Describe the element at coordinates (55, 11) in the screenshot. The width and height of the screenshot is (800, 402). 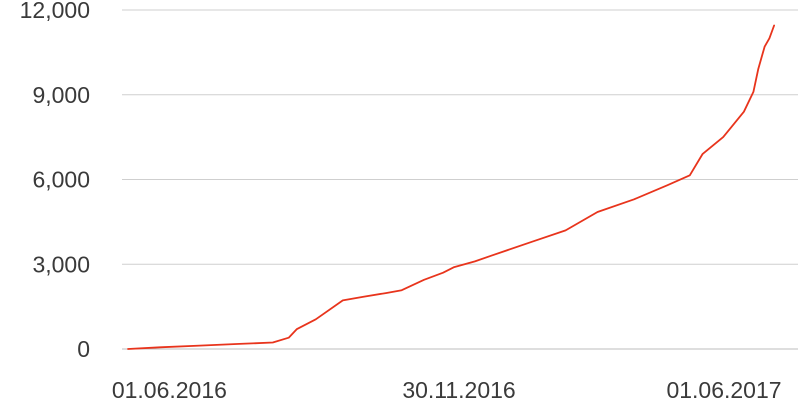
I see `y-tick-label: 12,000` at that location.